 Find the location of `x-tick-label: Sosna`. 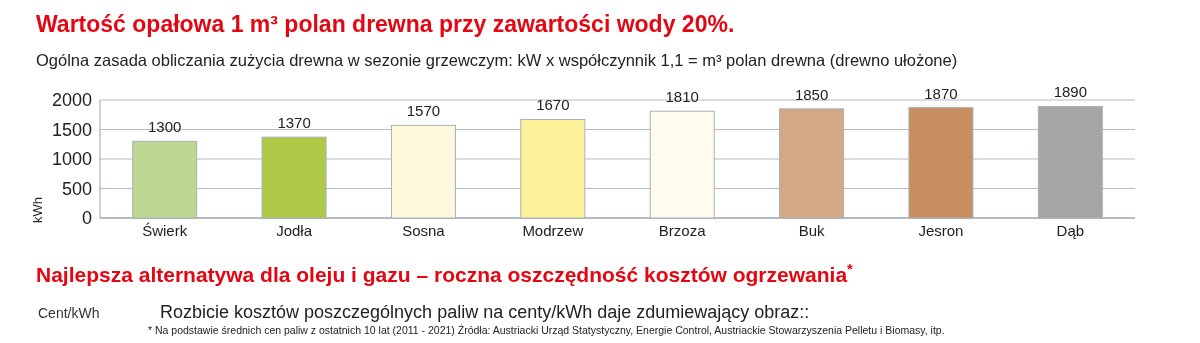

x-tick-label: Sosna is located at coordinates (424, 230).